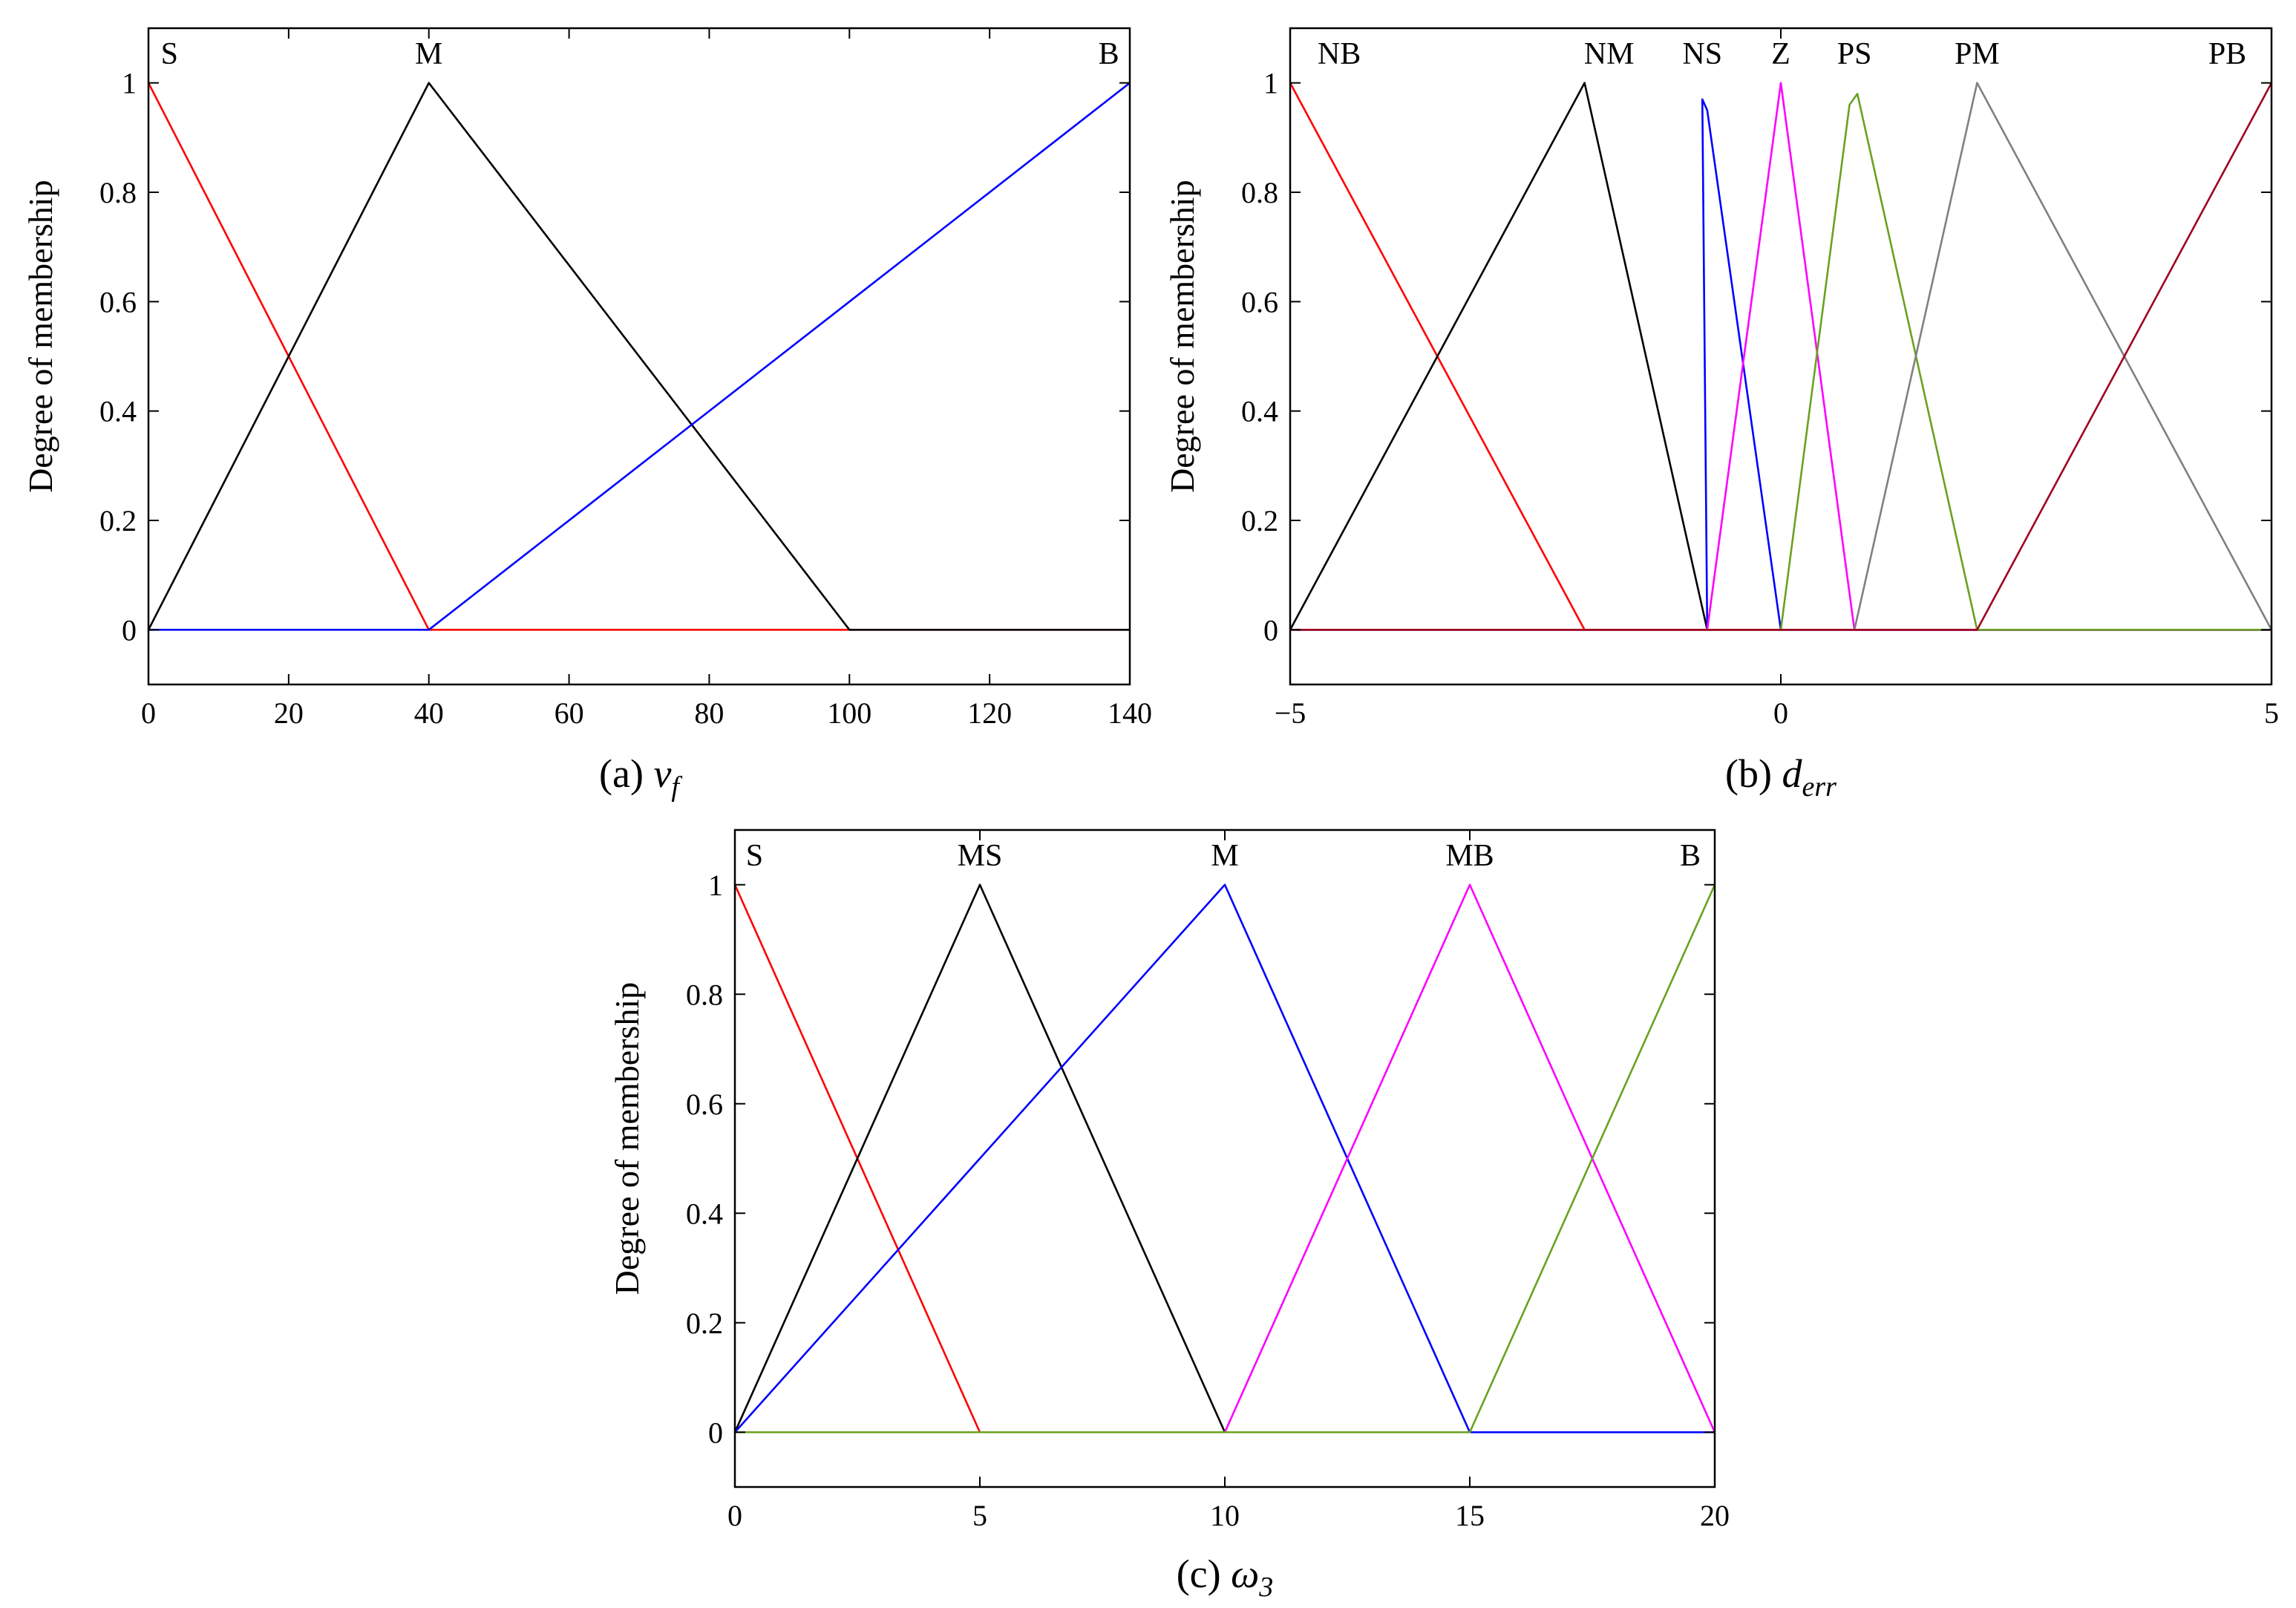  What do you see at coordinates (429, 713) in the screenshot?
I see `chart-0-x-tick-label: 40` at bounding box center [429, 713].